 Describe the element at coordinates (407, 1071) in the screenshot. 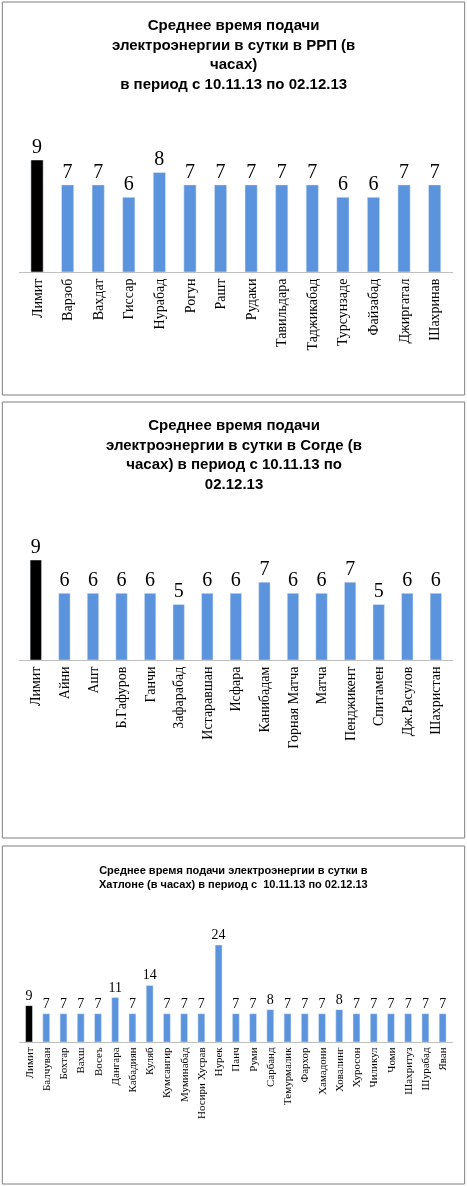

I see `x-tick-label: Шахритуз` at that location.